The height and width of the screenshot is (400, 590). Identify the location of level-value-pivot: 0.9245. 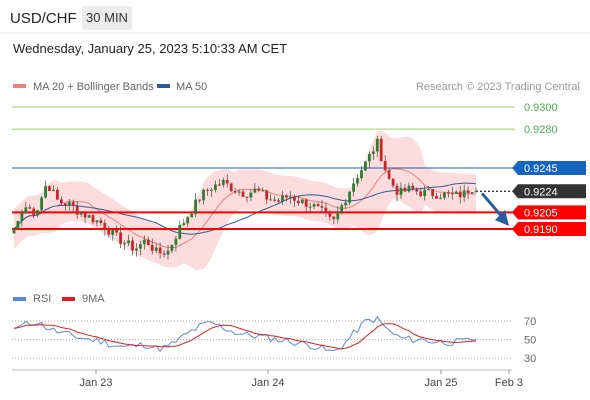
(541, 169).